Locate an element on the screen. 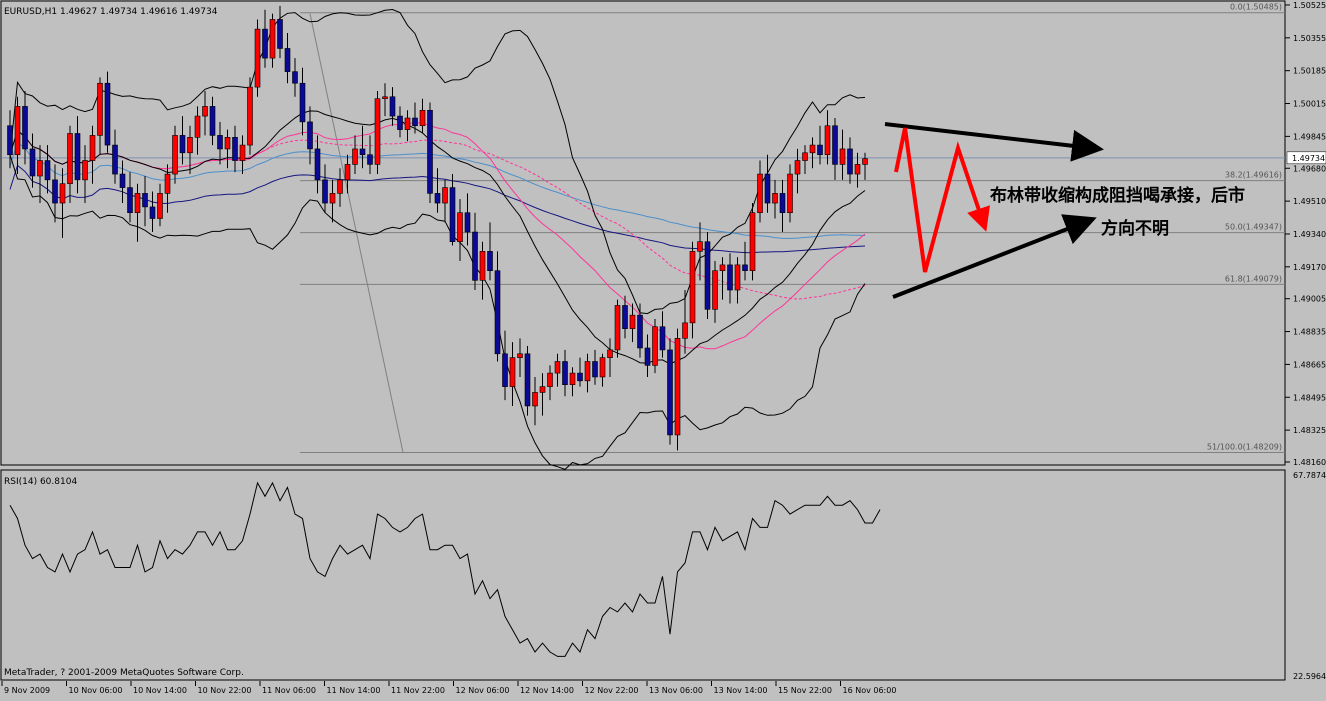 This screenshot has width=1326, height=701. x-tick-label: 13 Nov 14:00 is located at coordinates (741, 690).